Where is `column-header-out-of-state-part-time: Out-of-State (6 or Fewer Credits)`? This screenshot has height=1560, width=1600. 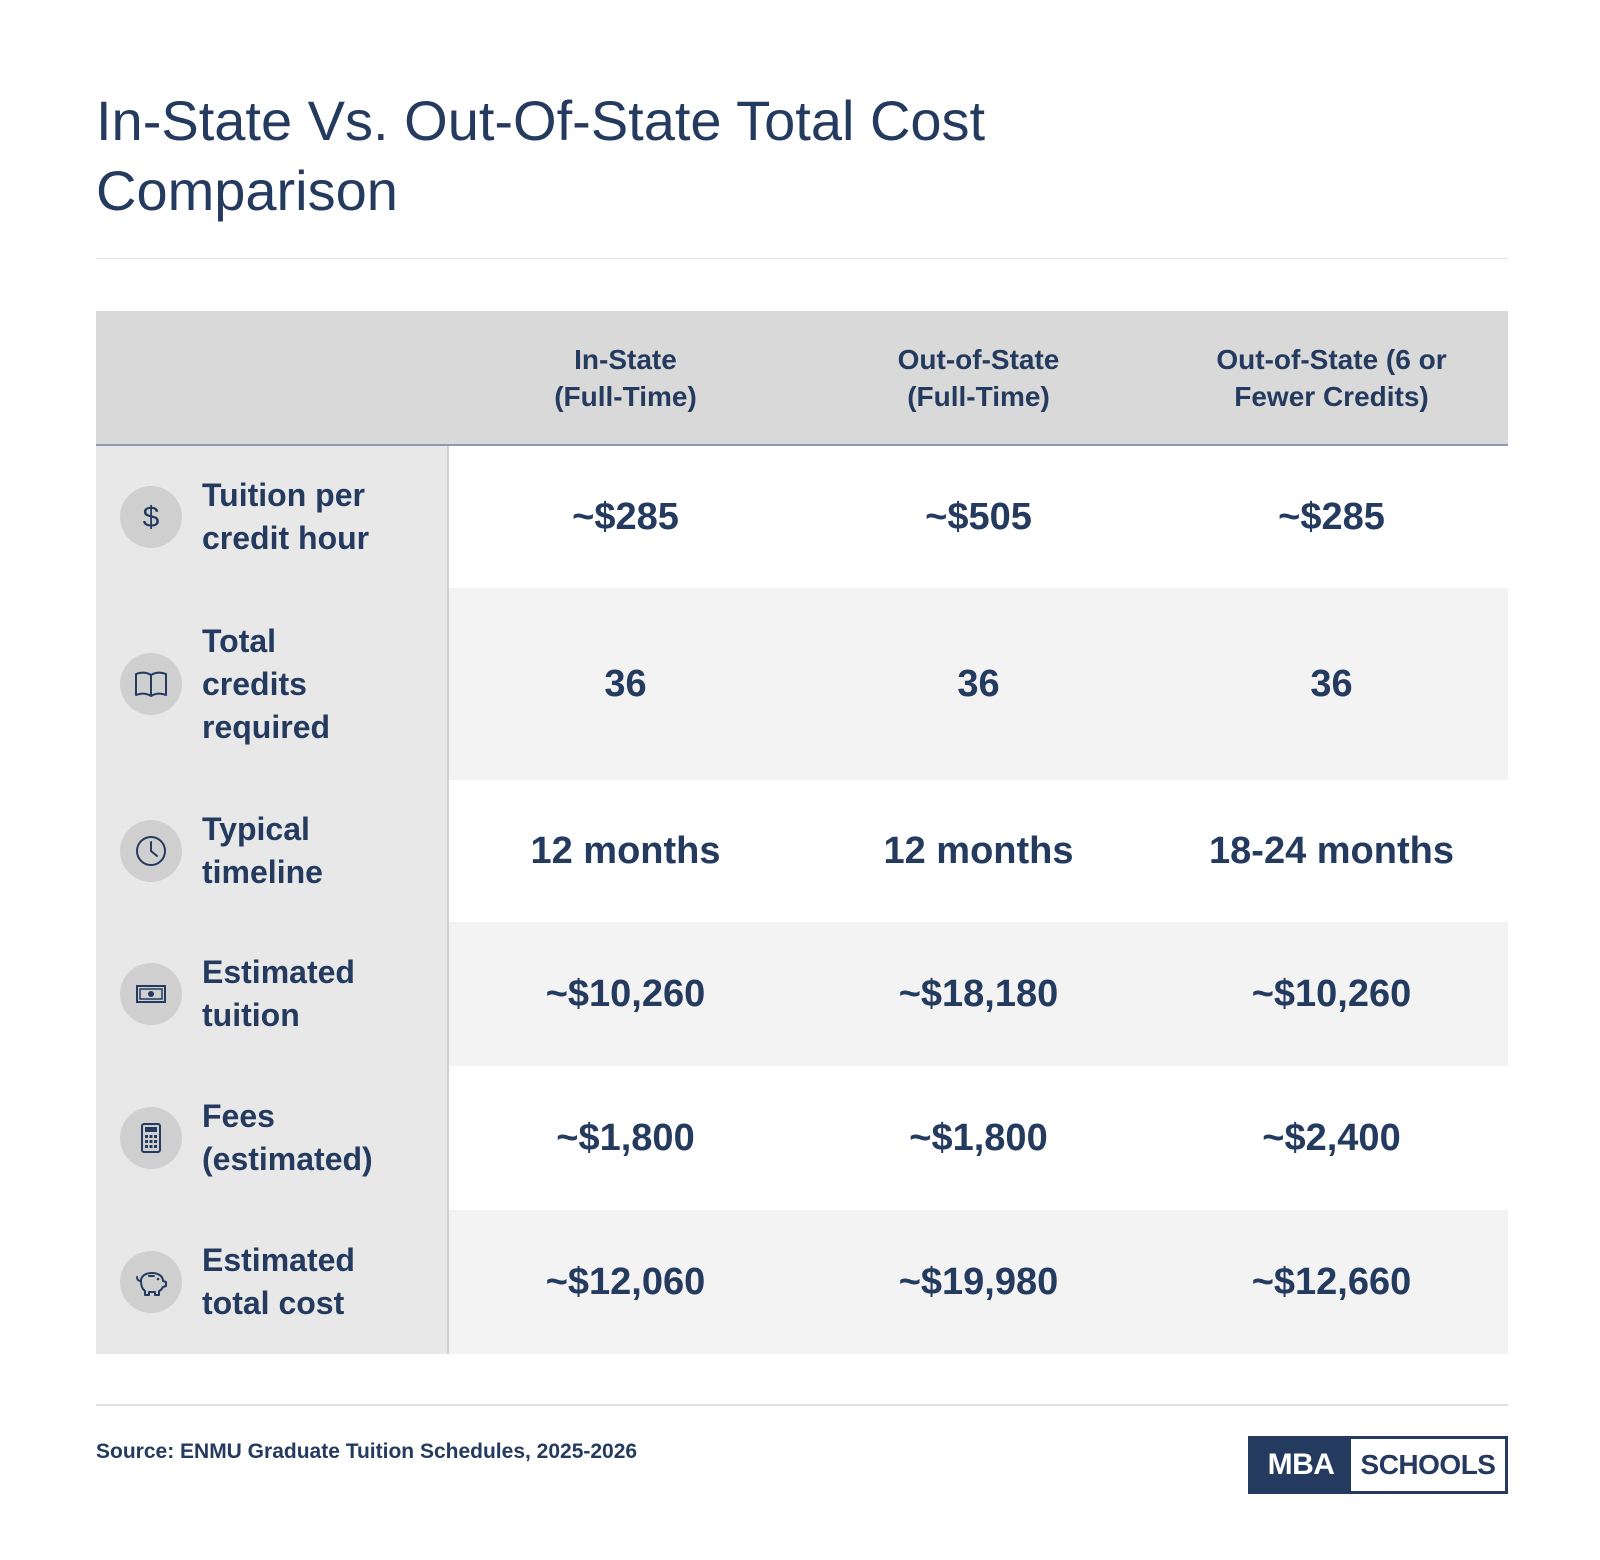 column-header-out-of-state-part-time: Out-of-State (6 or Fewer Credits) is located at coordinates (1331, 377).